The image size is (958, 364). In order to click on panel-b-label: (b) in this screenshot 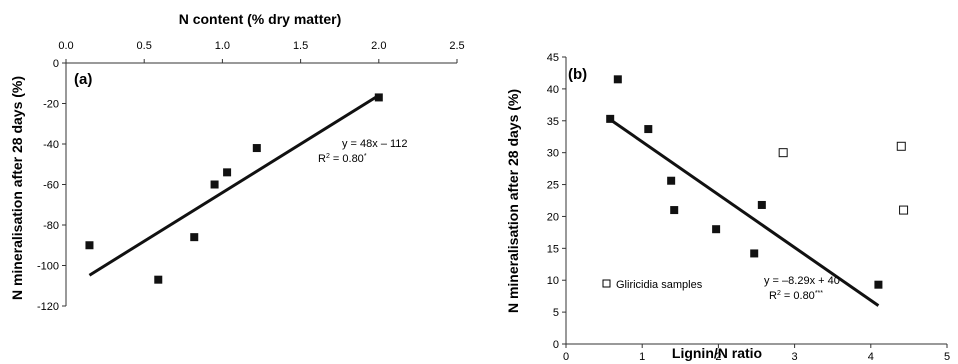, I will do `click(577, 74)`.